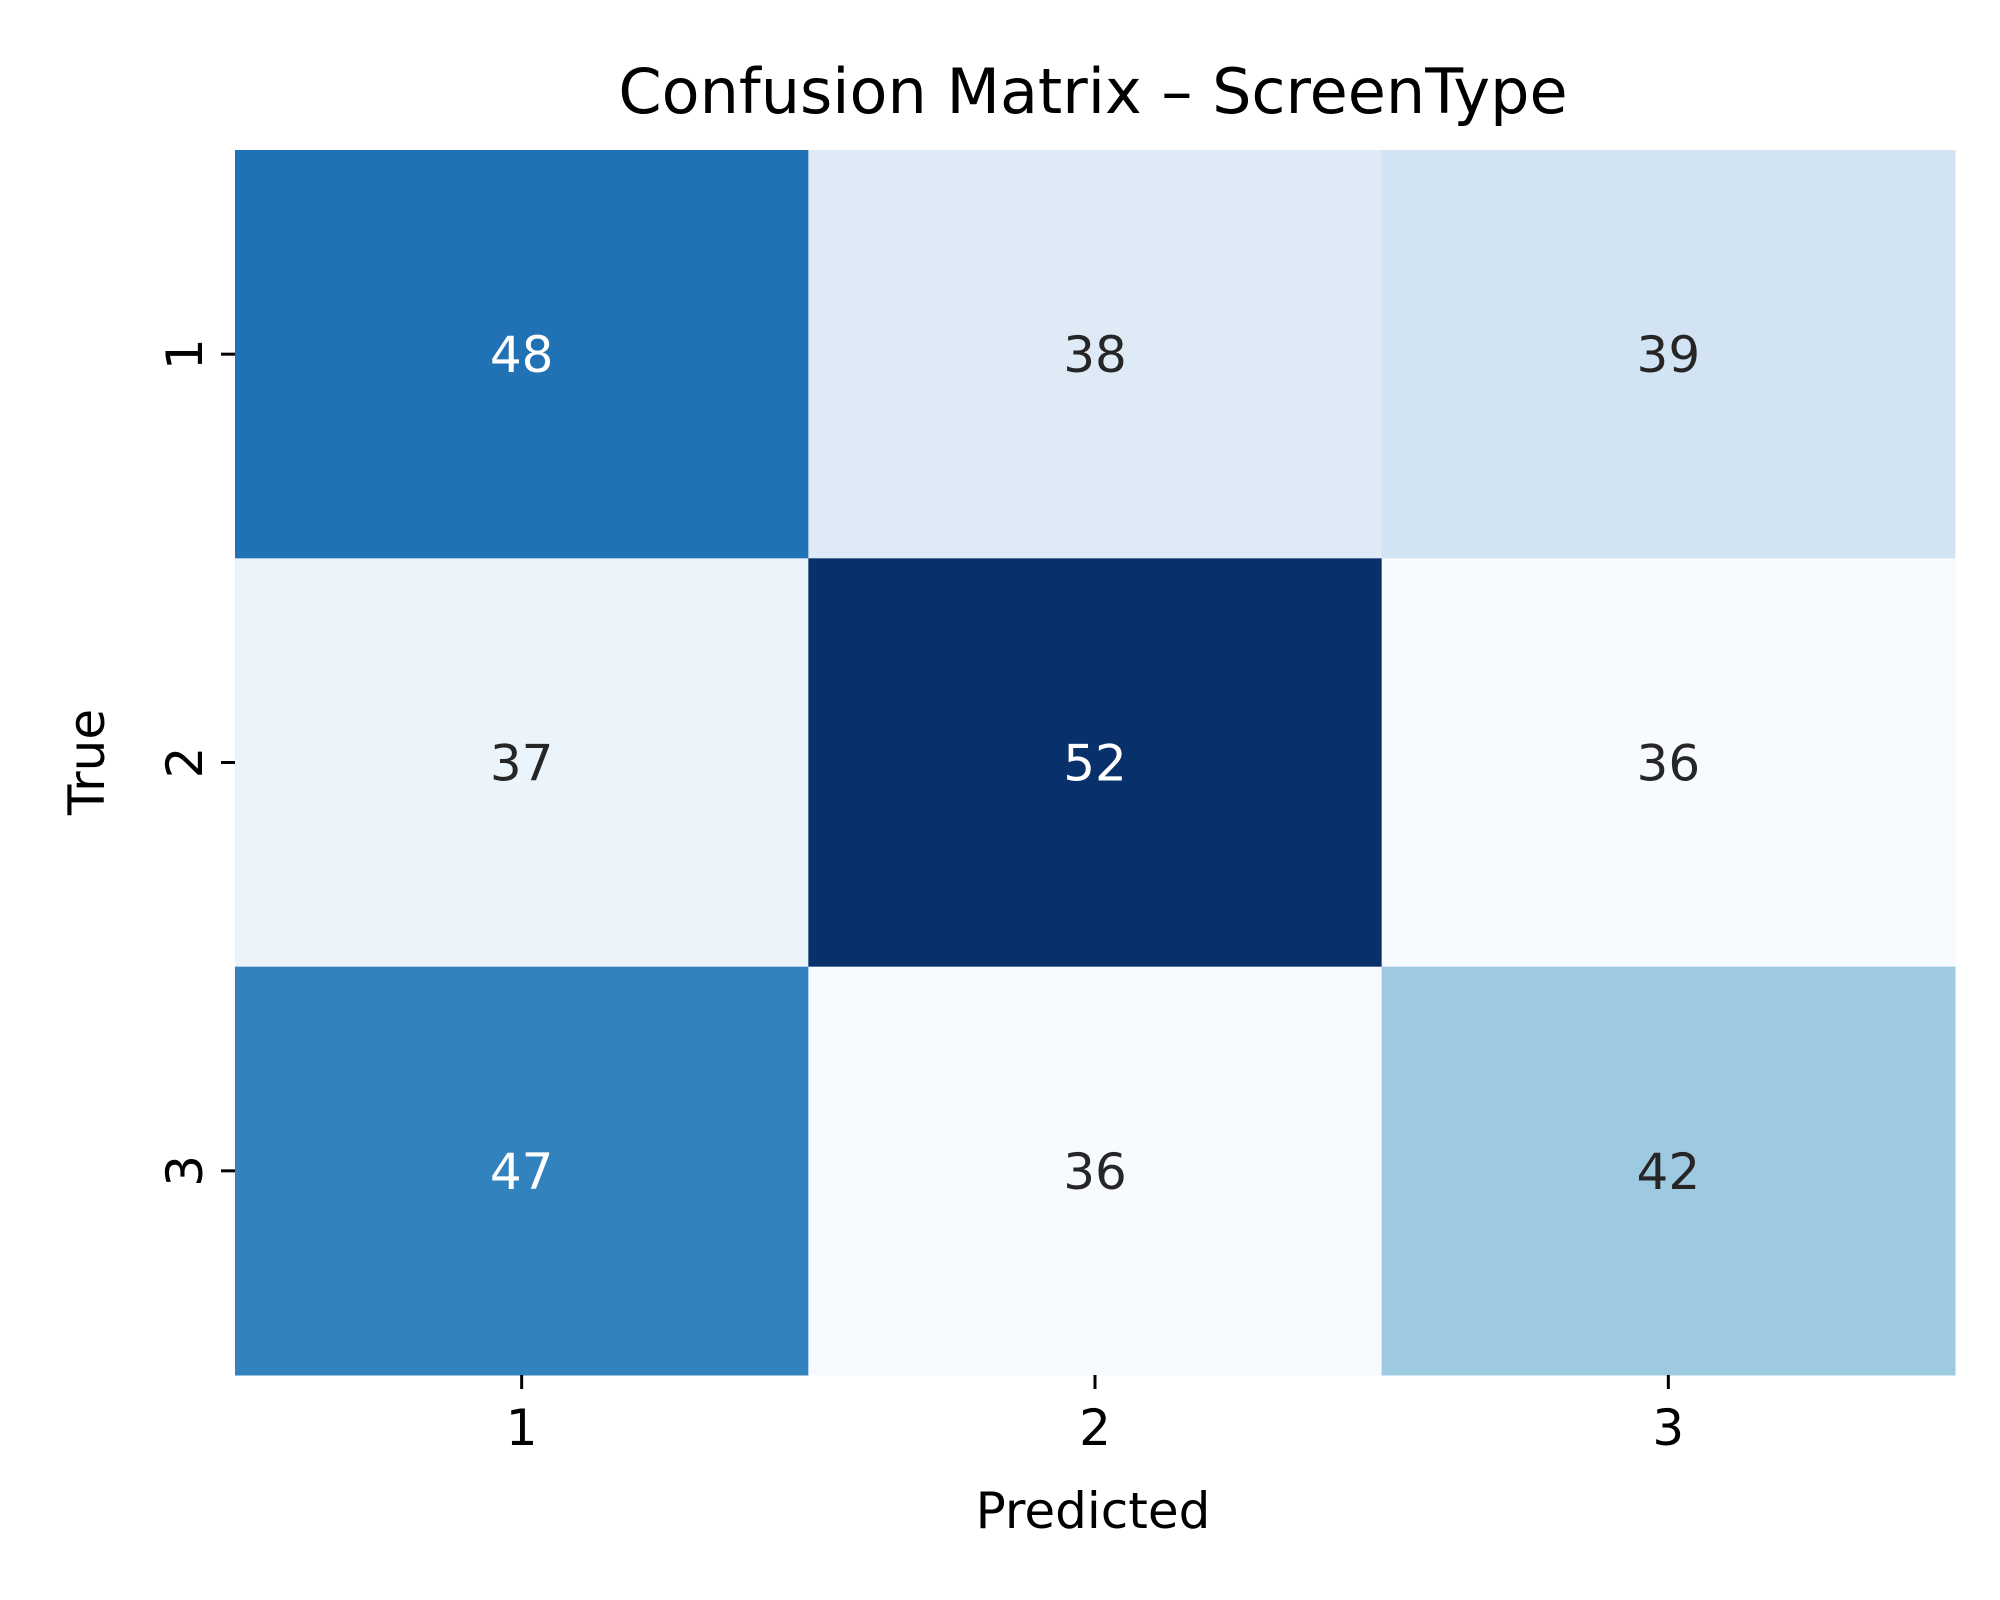  I want to click on heatmap-cell-r2-c1, so click(522, 763).